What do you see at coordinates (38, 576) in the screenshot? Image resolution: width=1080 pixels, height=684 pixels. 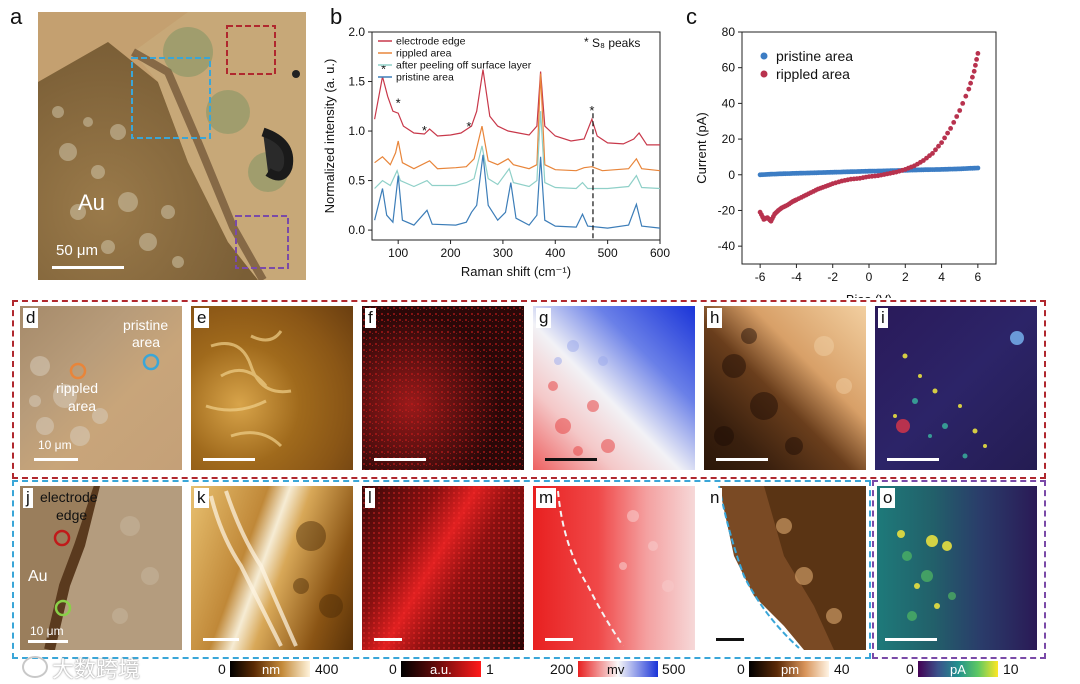 I see `label-au-j: Au` at bounding box center [38, 576].